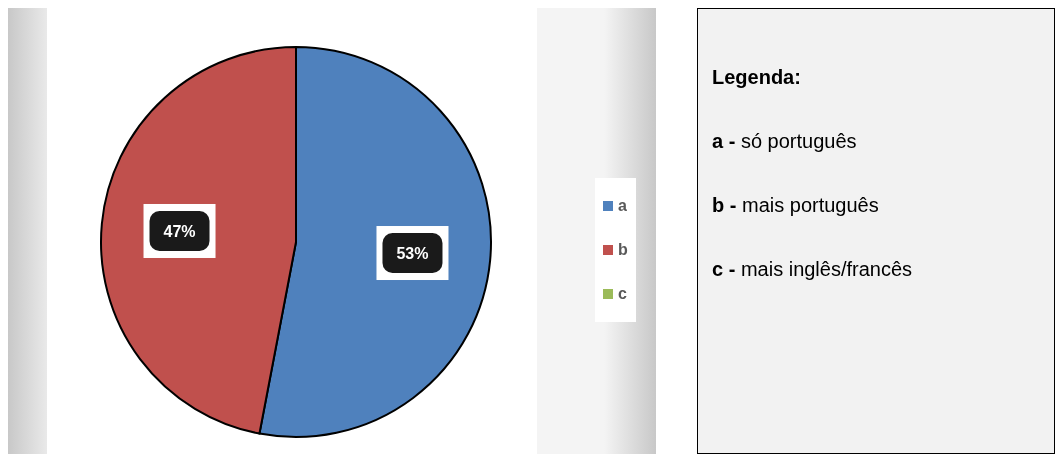  What do you see at coordinates (785, 141) in the screenshot?
I see `text: a - só português` at bounding box center [785, 141].